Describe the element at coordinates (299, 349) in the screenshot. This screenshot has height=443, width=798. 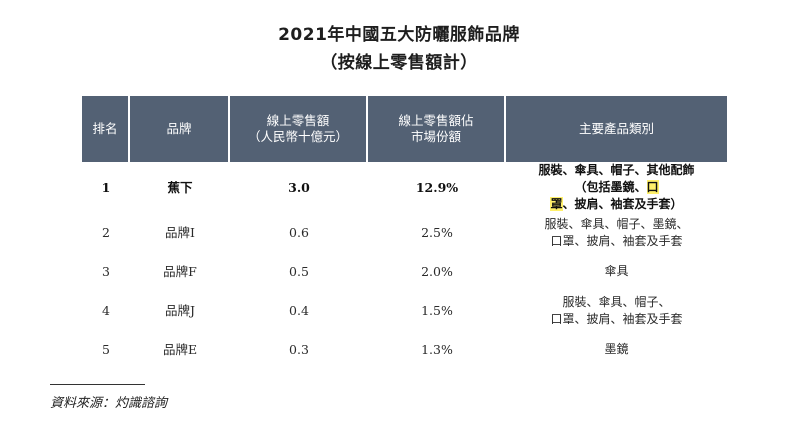
I see `cell-sales: 0.3` at that location.